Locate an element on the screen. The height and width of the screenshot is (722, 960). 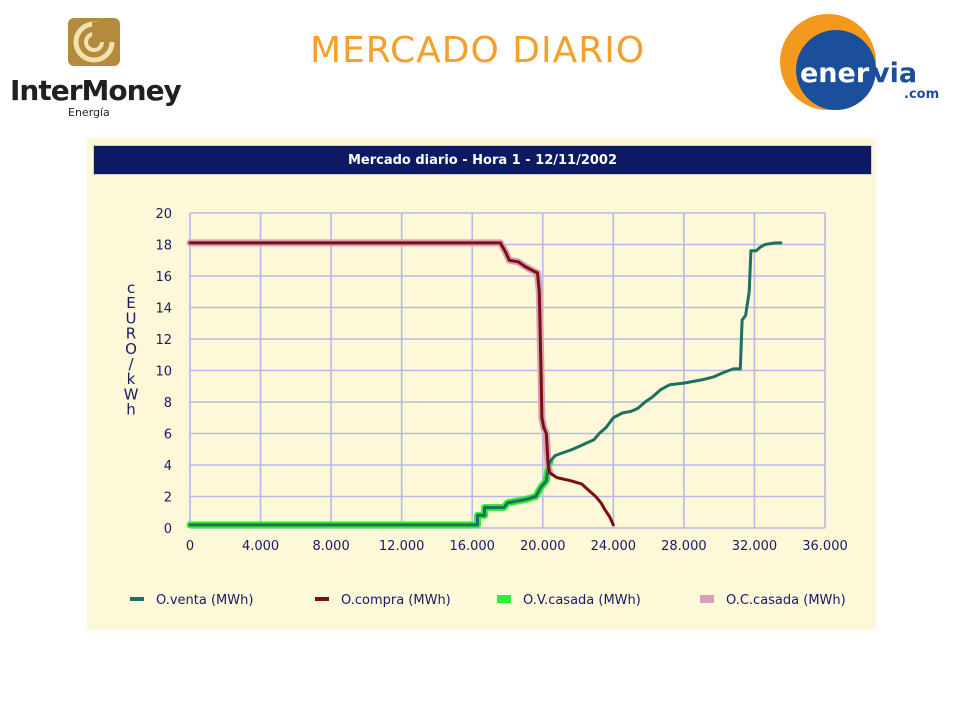
x-tick-label: 12.000 is located at coordinates (402, 546).